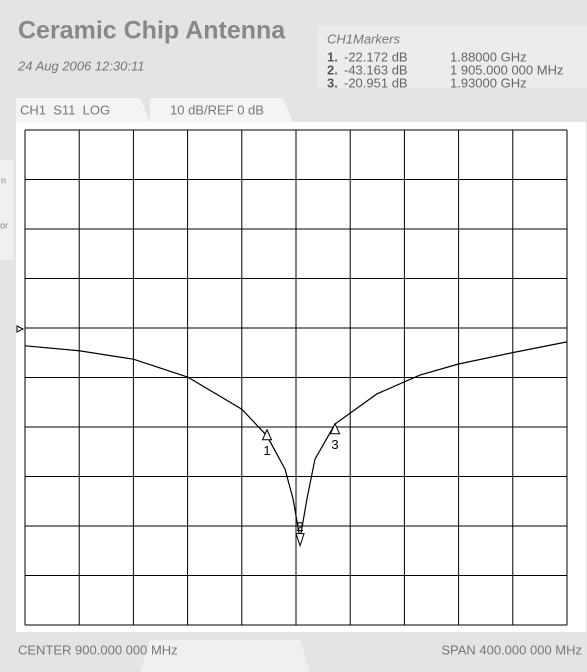 This screenshot has width=587, height=672. Describe the element at coordinates (363, 38) in the screenshot. I see `markers-title: CH1Markers` at that location.